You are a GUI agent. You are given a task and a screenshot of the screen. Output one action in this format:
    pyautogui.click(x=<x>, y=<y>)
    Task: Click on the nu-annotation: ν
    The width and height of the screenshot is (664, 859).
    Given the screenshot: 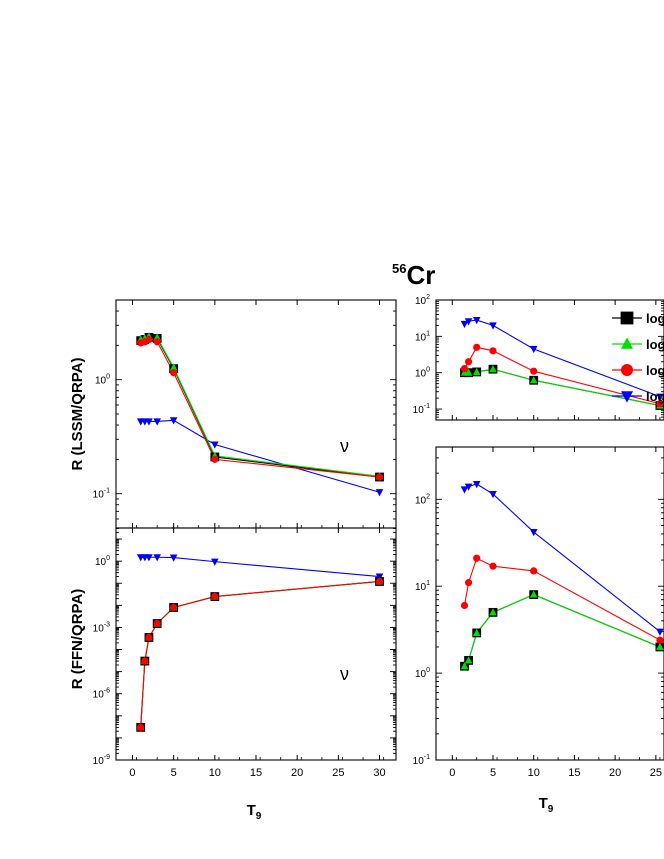 What is the action you would take?
    pyautogui.click(x=344, y=446)
    